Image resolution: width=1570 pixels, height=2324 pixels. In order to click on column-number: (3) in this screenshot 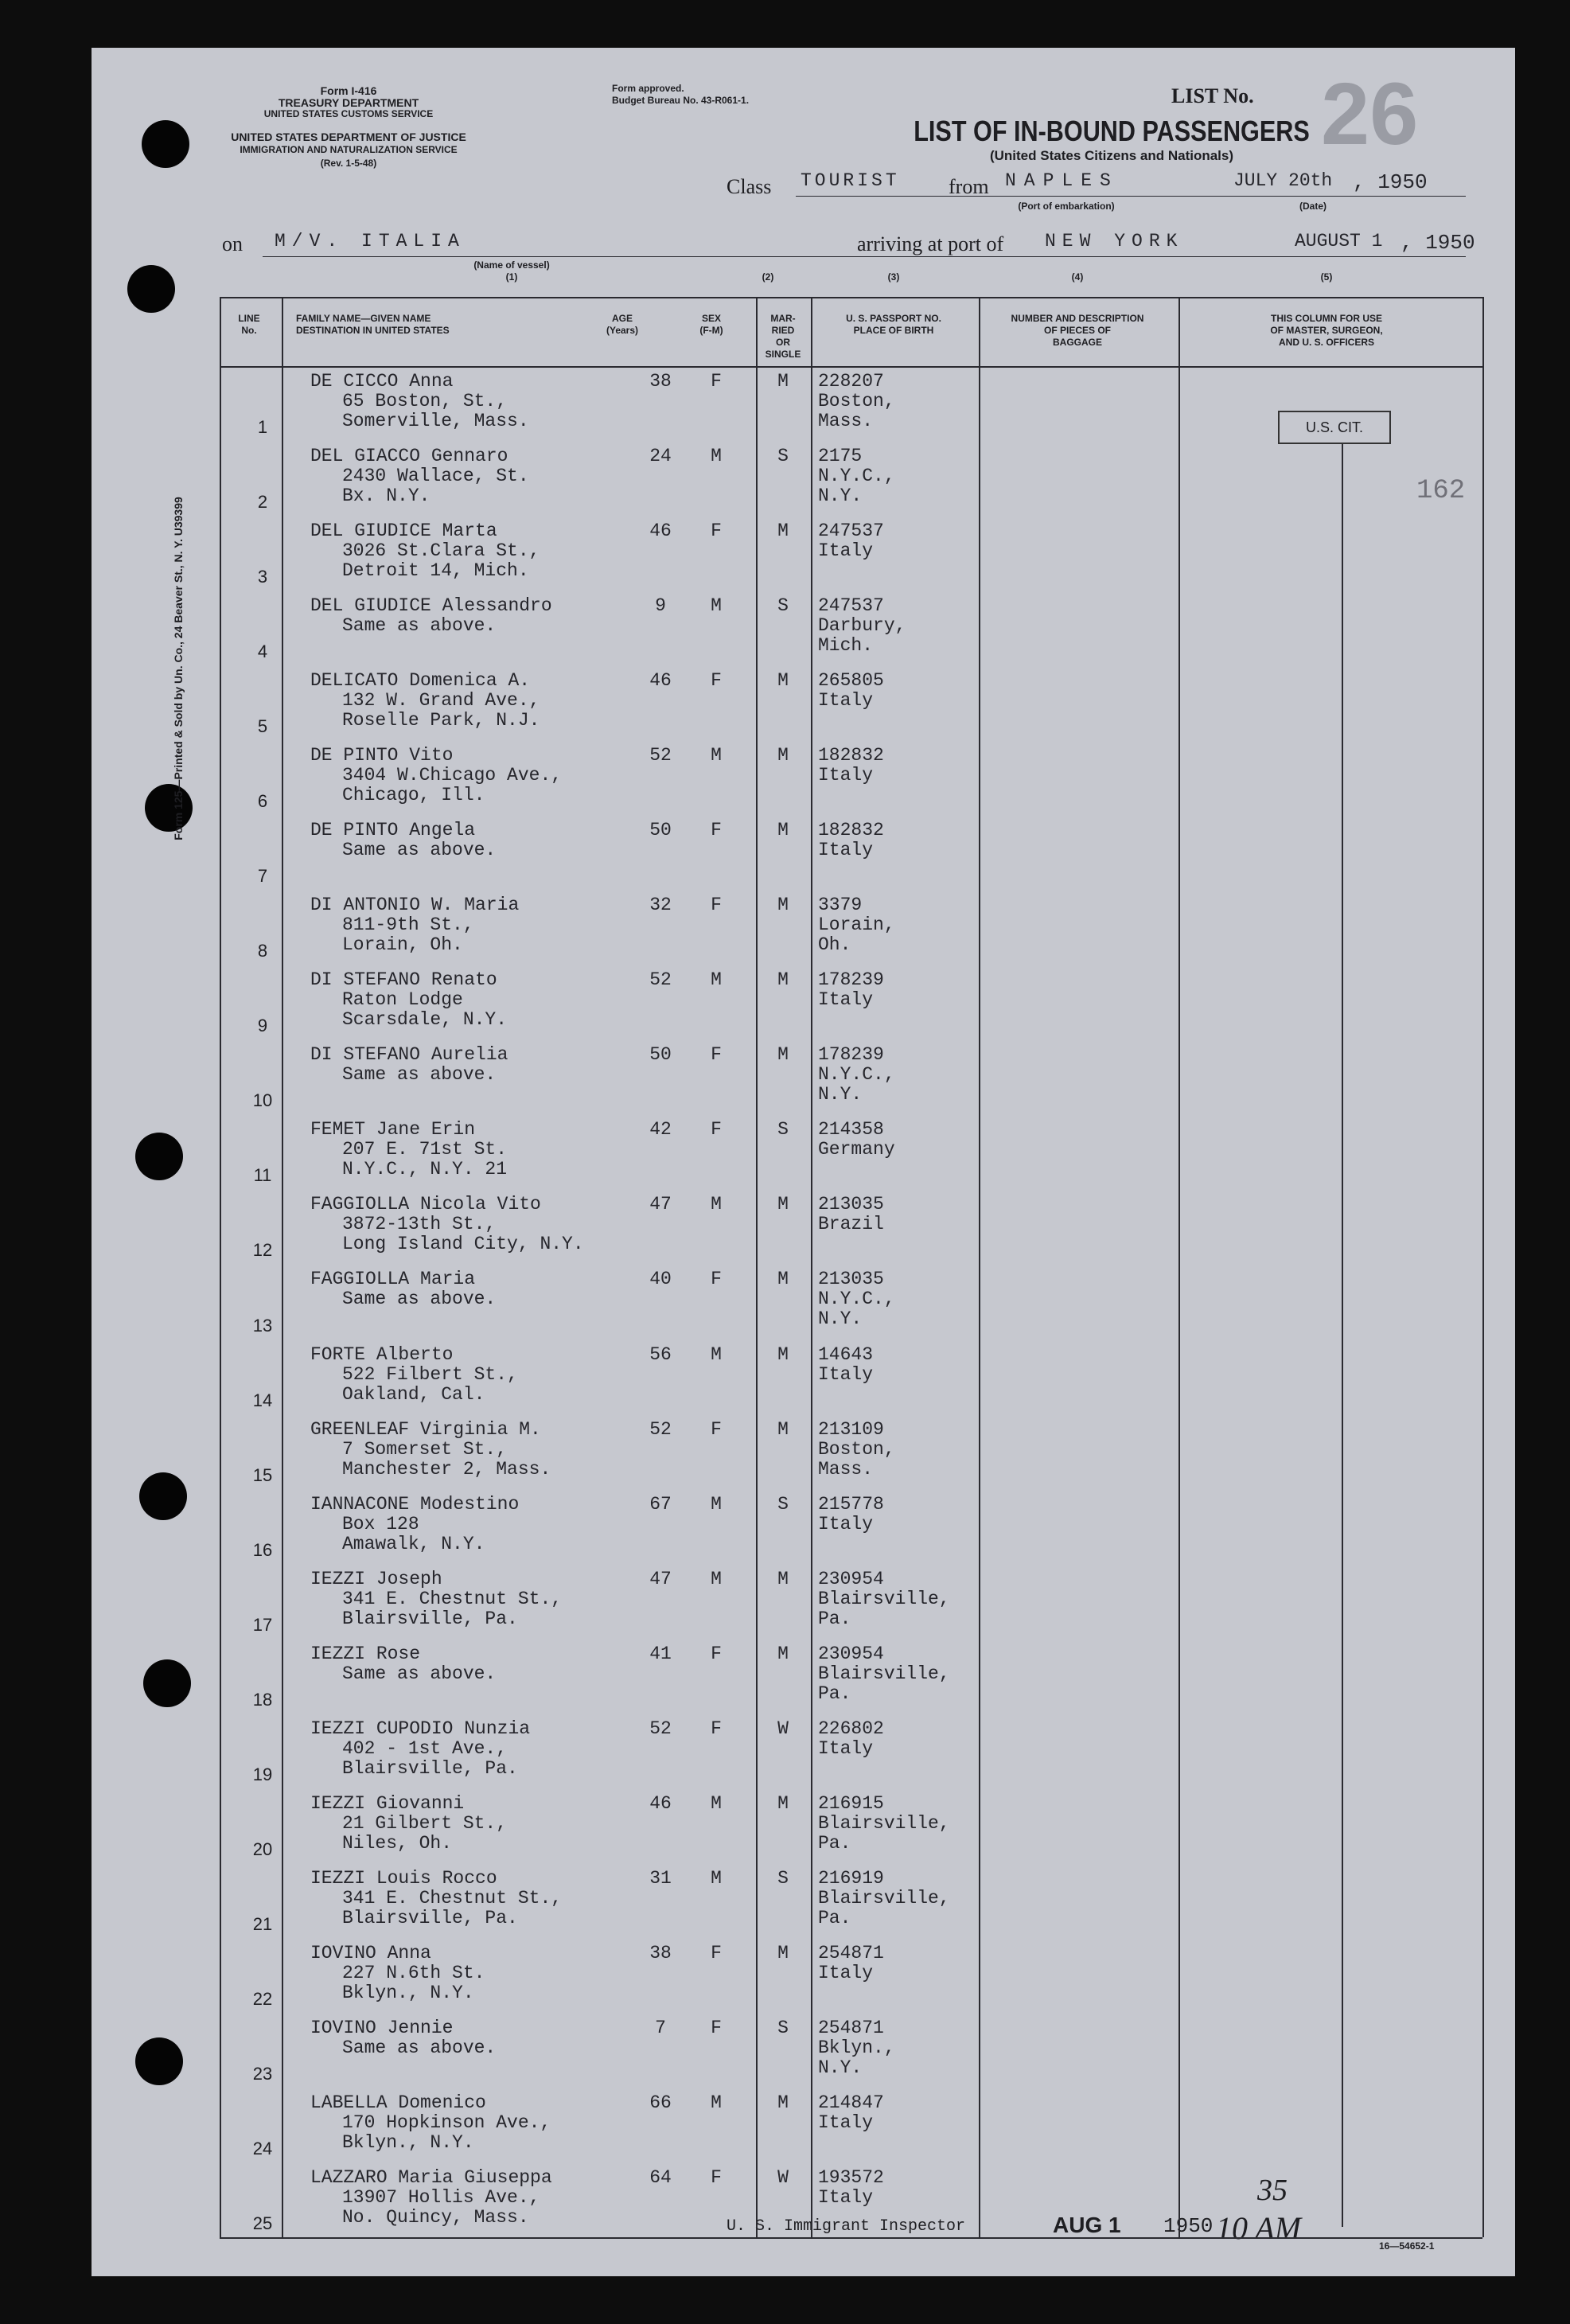, I will do `click(894, 277)`.